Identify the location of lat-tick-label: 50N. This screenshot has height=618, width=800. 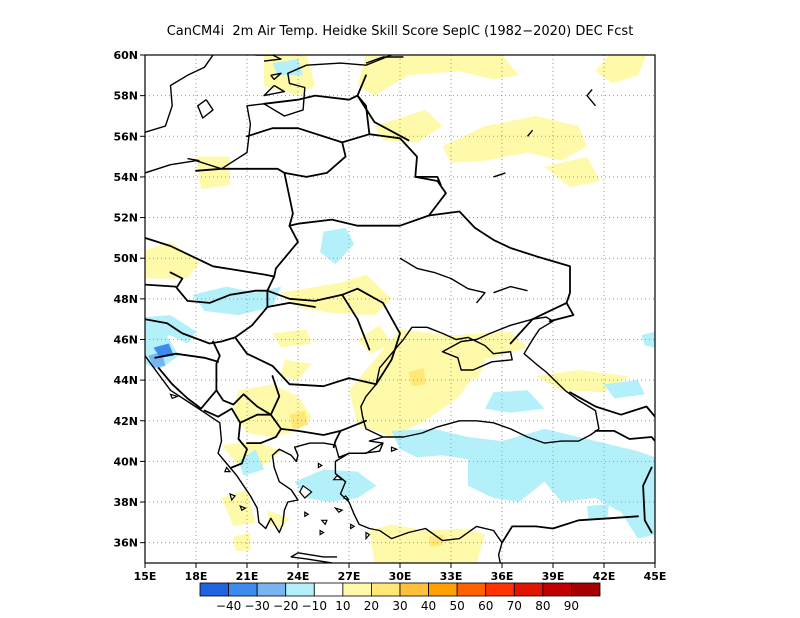
(125, 258).